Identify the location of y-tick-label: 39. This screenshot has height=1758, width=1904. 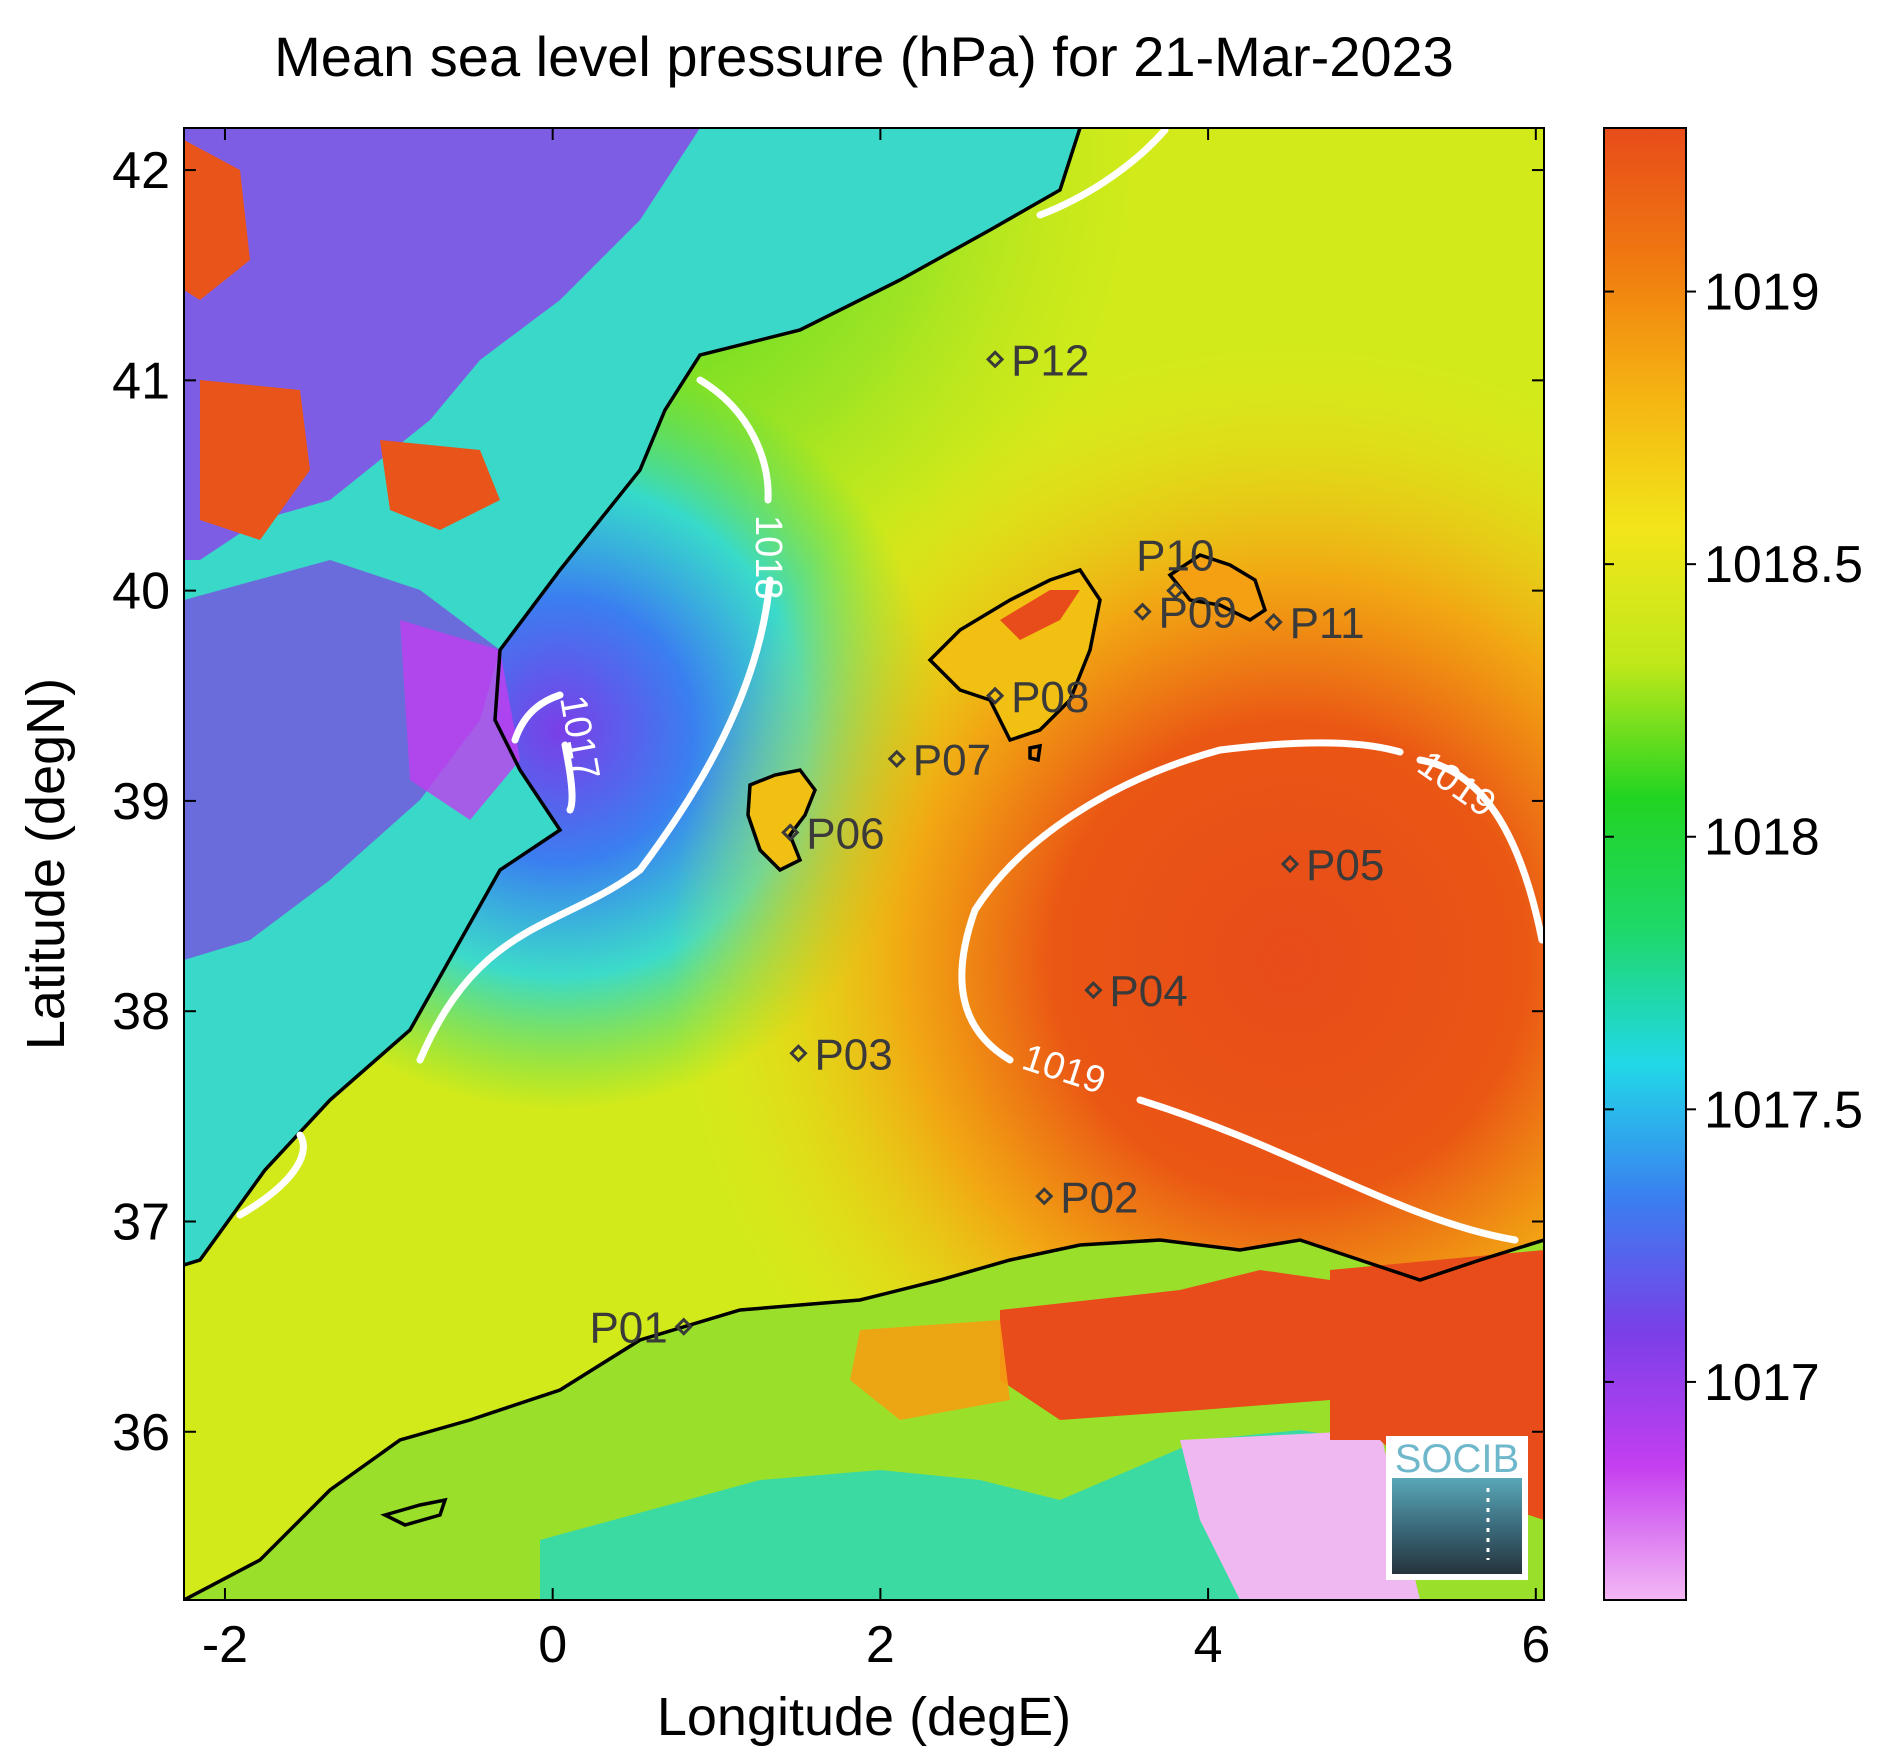
(141, 802).